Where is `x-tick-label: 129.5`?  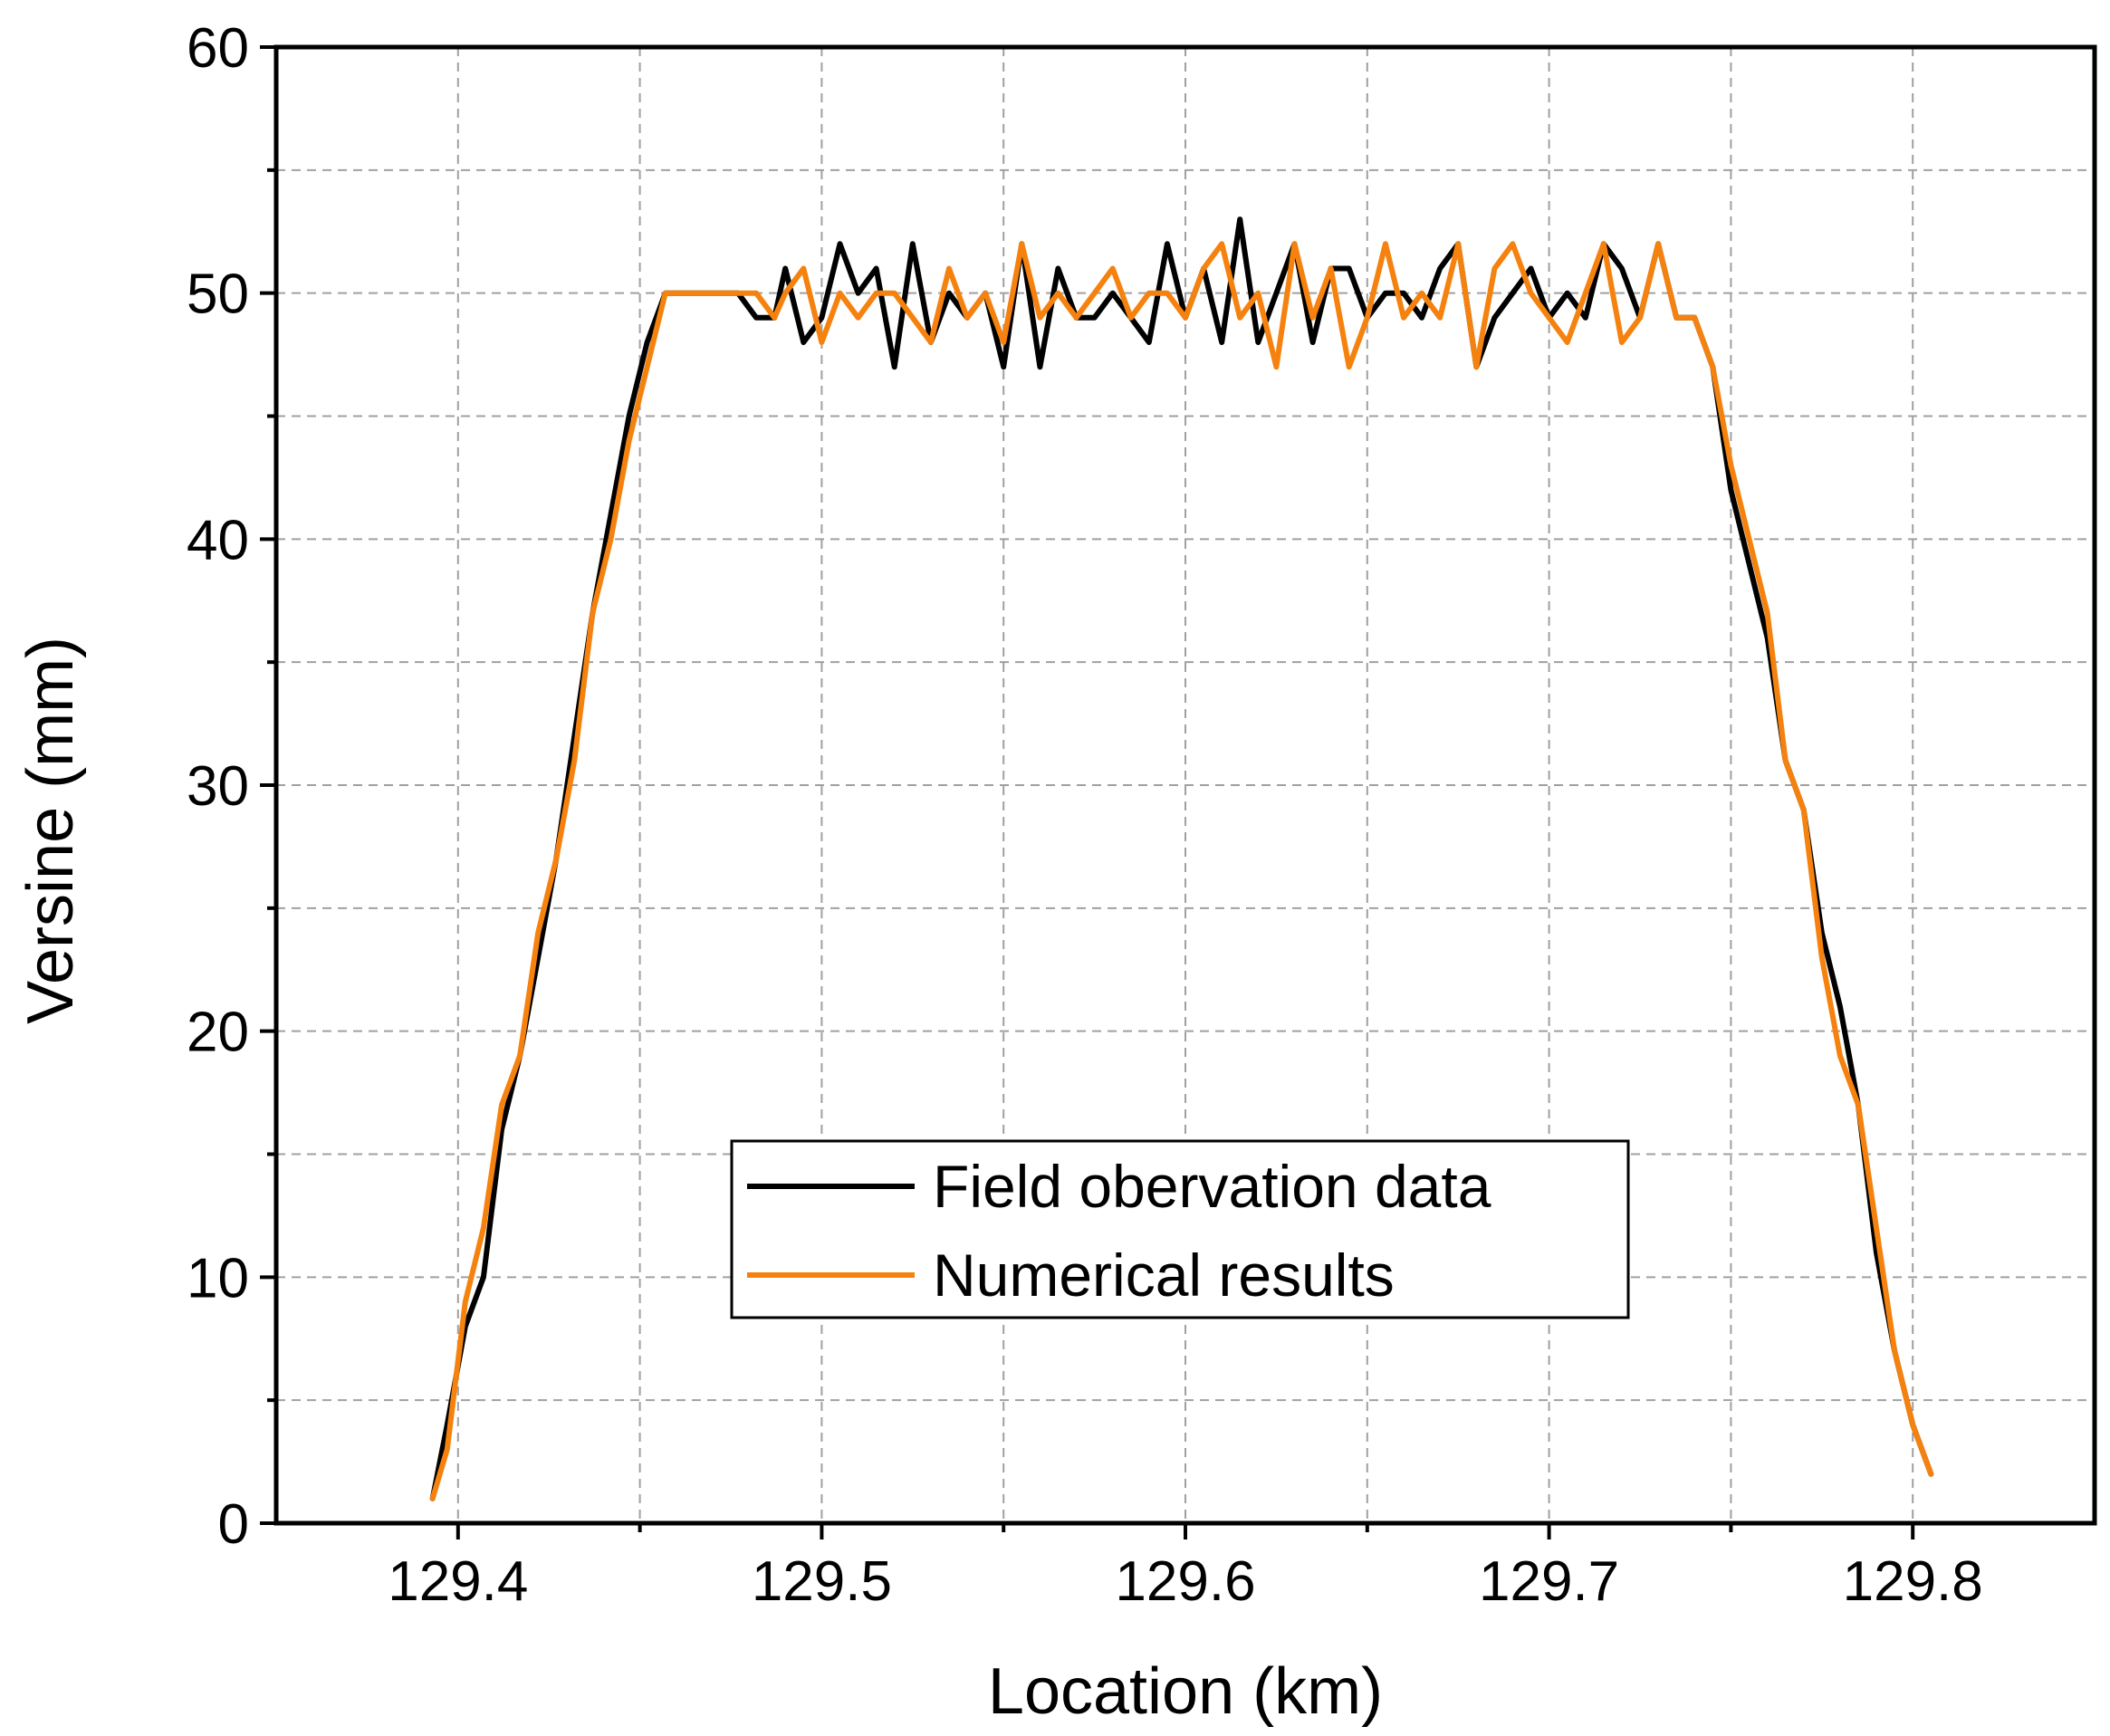 x-tick-label: 129.5 is located at coordinates (822, 1581).